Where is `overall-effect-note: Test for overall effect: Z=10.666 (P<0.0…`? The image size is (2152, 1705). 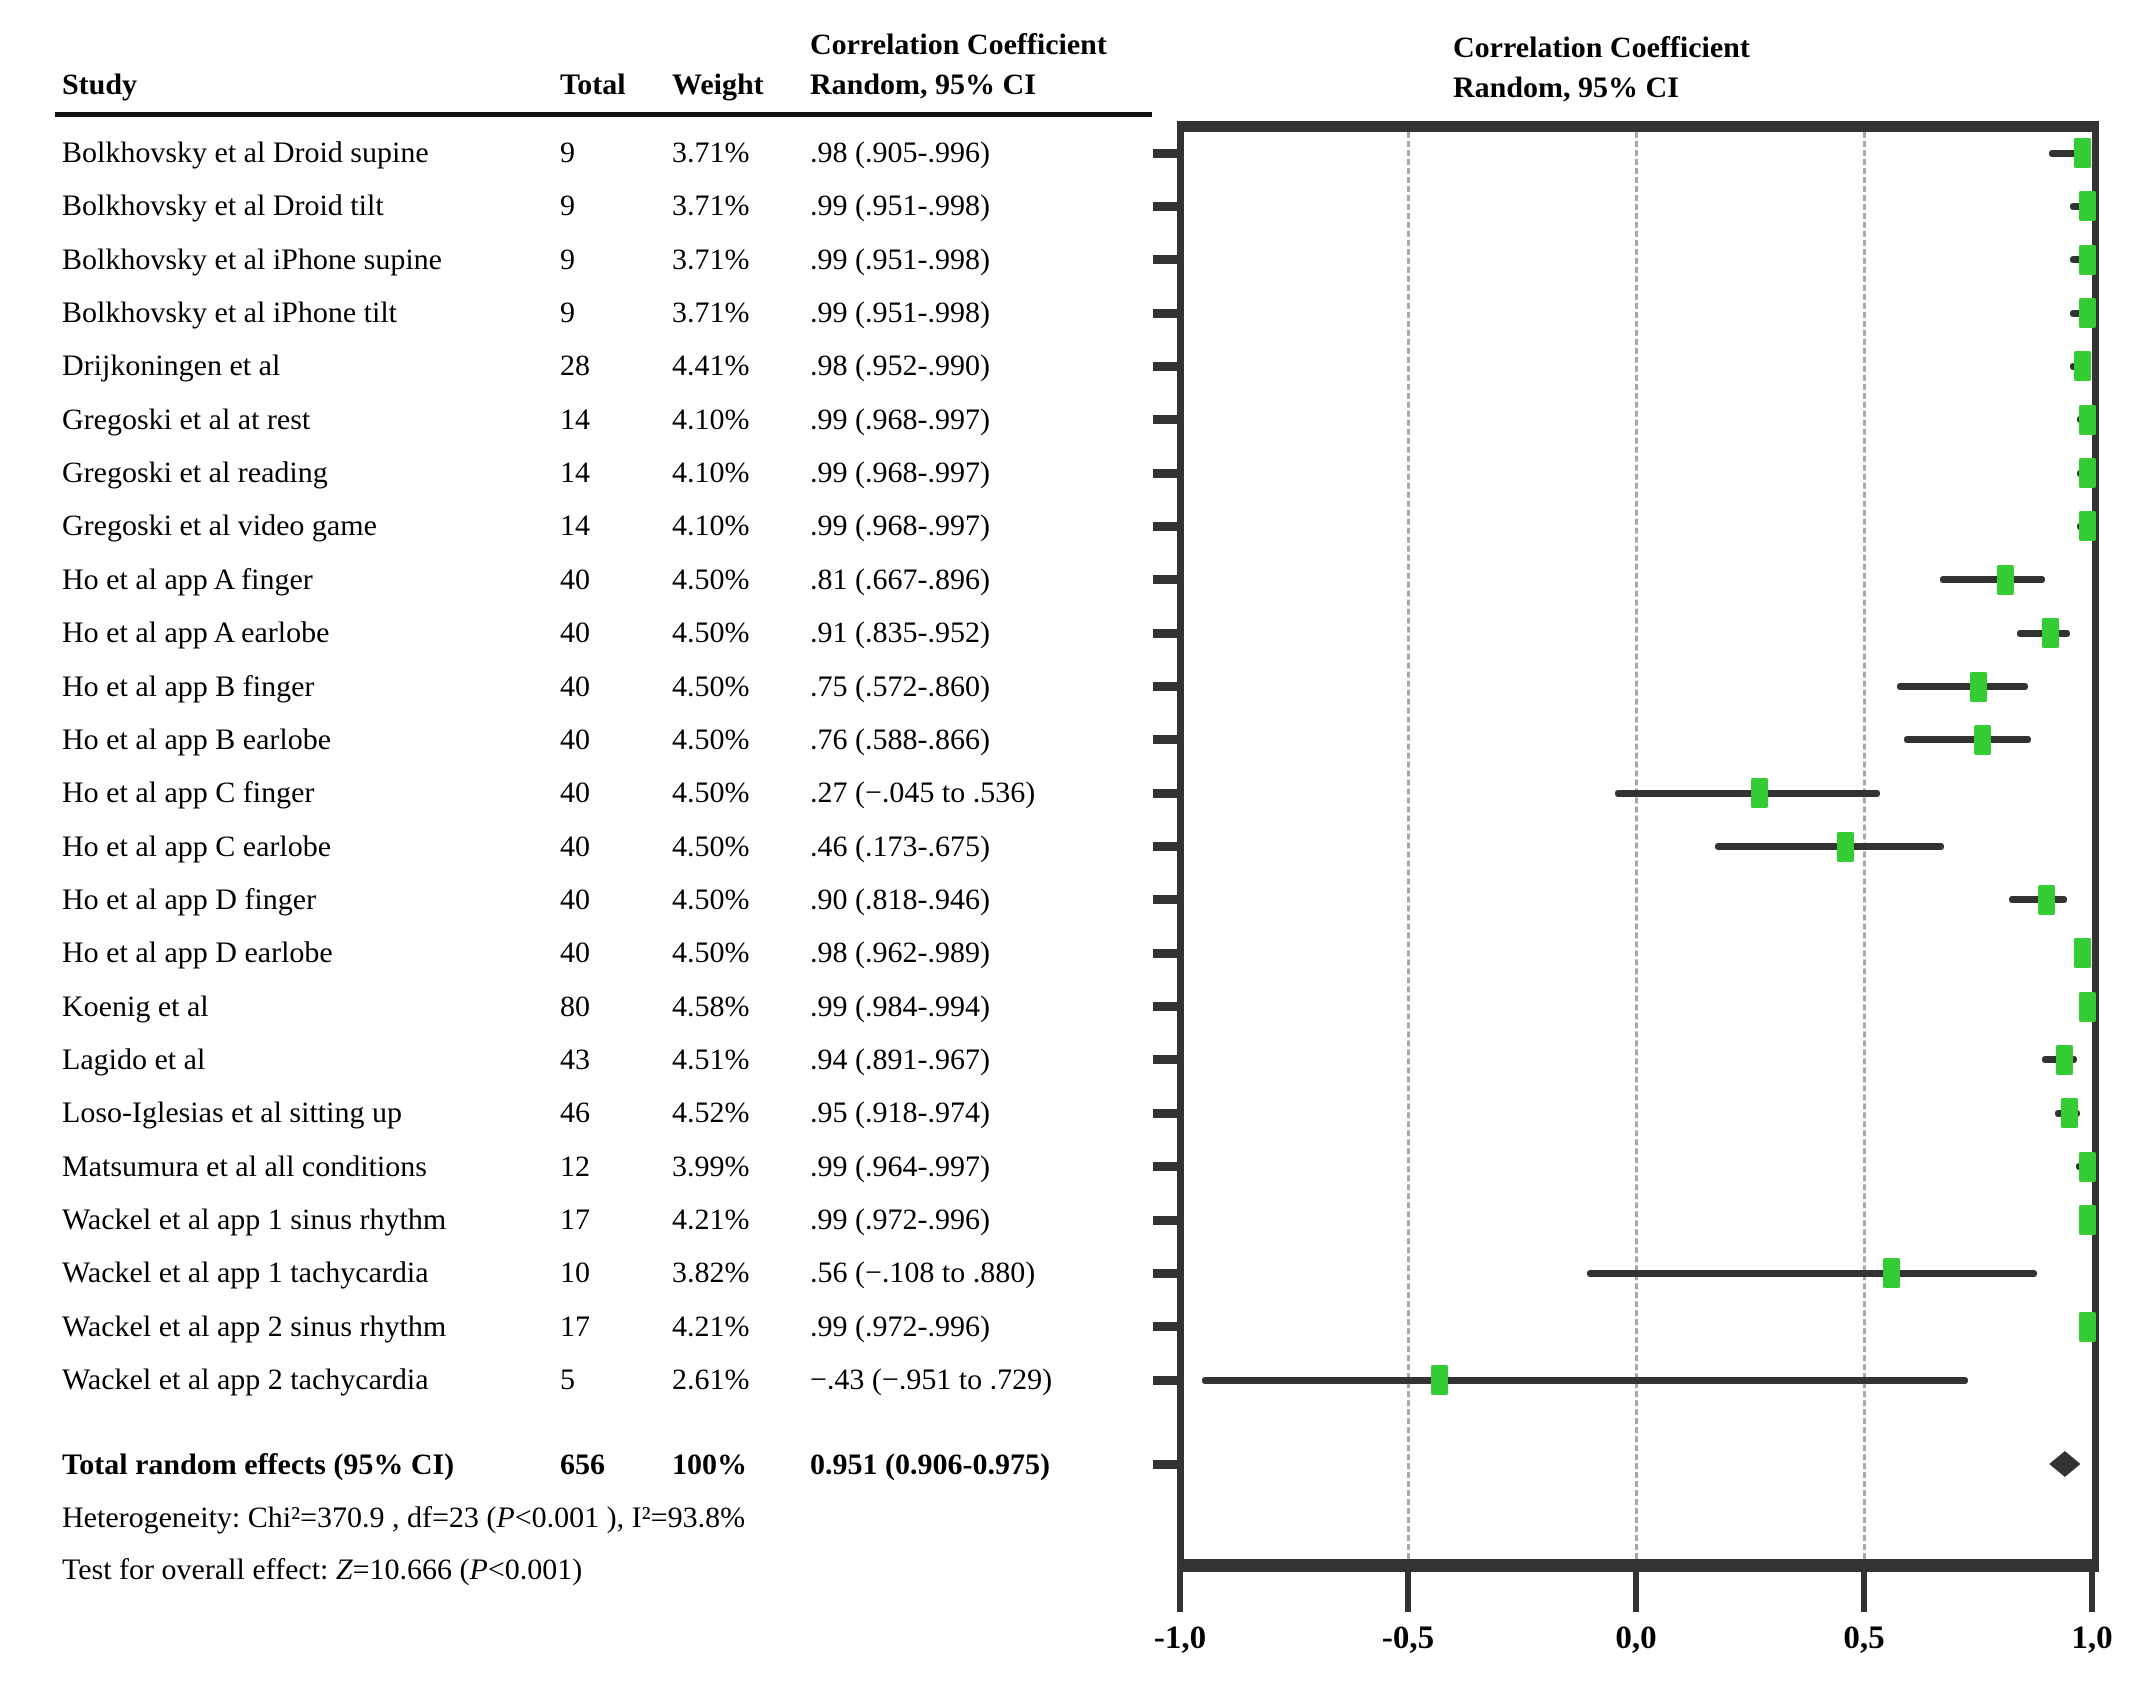 overall-effect-note: Test for overall effect: Z=10.666 (P<0.0… is located at coordinates (322, 1570).